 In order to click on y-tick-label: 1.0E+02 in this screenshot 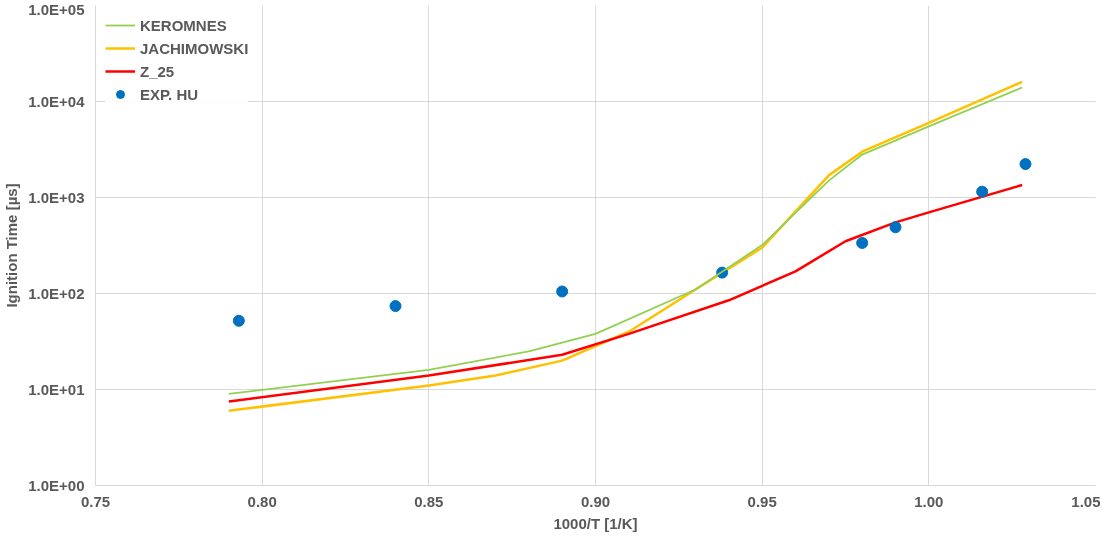, I will do `click(56, 293)`.